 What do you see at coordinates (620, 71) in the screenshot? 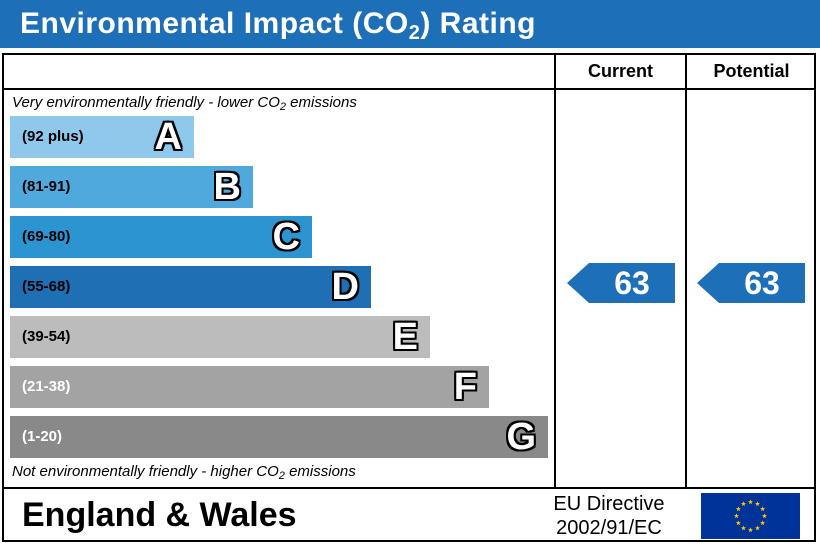
I see `column-current-label: Current` at bounding box center [620, 71].